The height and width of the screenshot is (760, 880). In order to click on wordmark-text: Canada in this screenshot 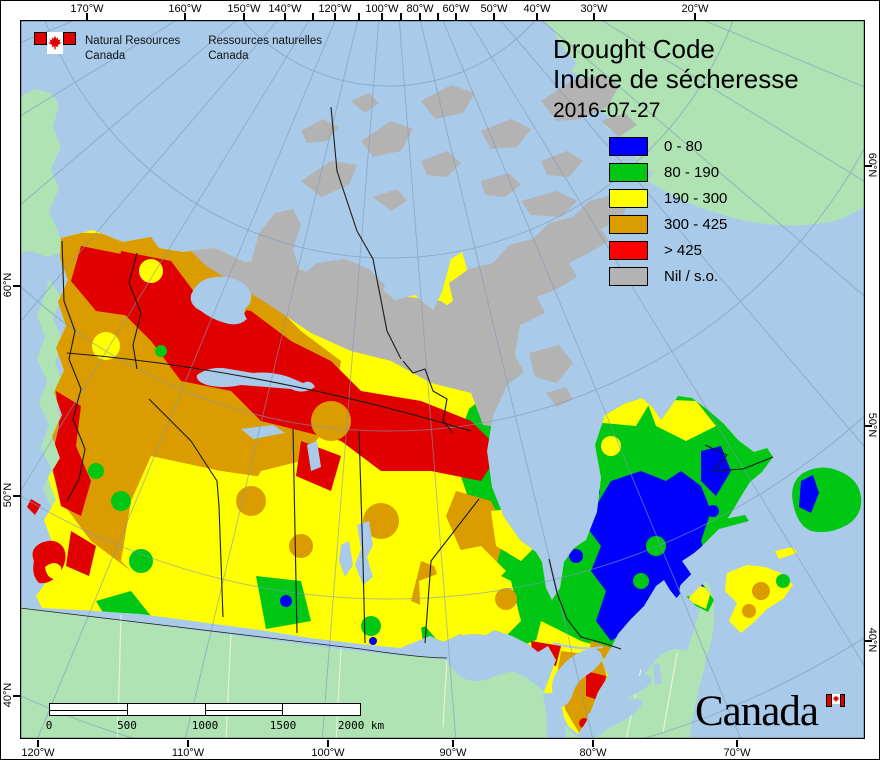, I will do `click(757, 711)`.